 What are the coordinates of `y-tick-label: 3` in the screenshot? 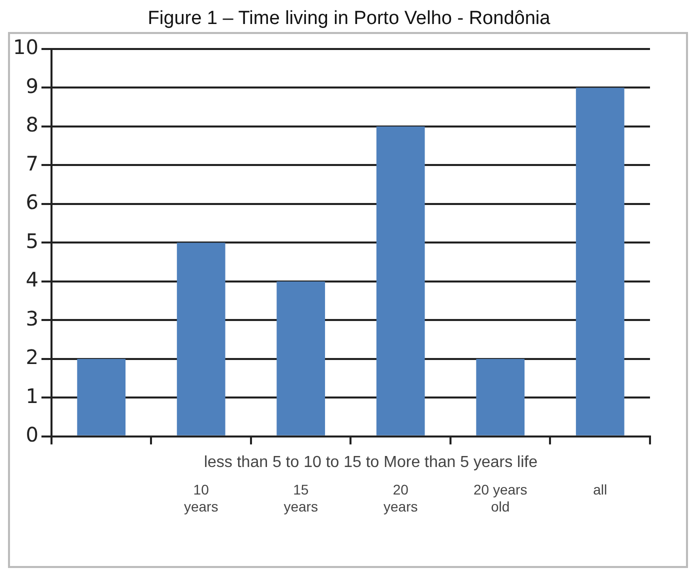 It's located at (32, 318).